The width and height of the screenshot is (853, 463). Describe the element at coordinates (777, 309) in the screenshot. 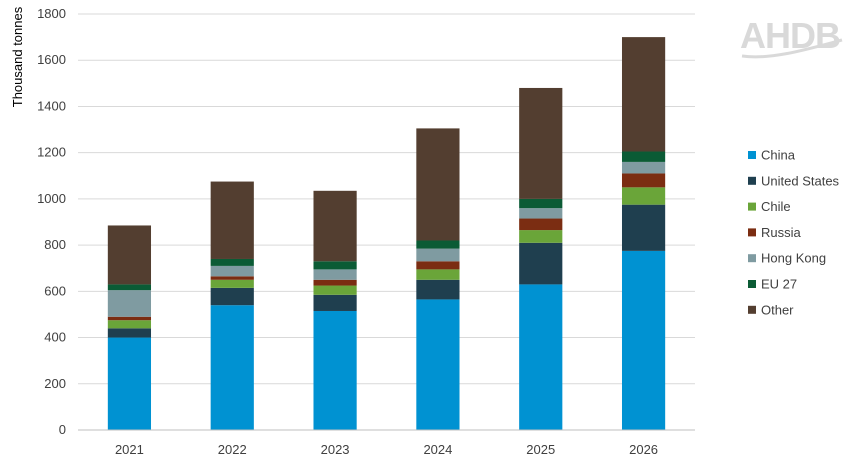

I see `legend-label: Other` at that location.